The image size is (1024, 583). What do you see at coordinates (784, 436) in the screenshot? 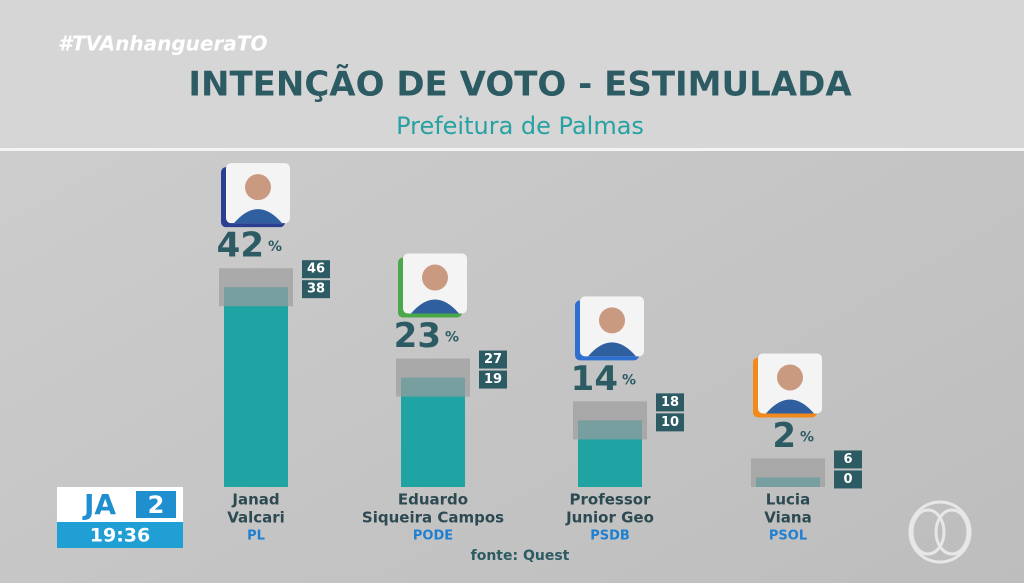
I see `value-label: 2` at bounding box center [784, 436].